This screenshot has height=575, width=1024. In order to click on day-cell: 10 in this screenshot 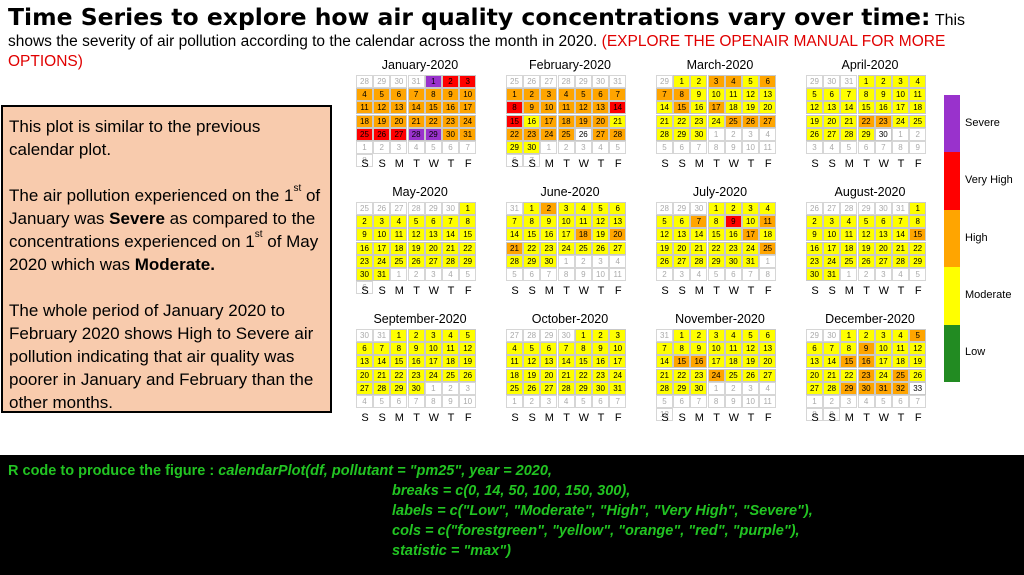, I will do `click(900, 95)`.